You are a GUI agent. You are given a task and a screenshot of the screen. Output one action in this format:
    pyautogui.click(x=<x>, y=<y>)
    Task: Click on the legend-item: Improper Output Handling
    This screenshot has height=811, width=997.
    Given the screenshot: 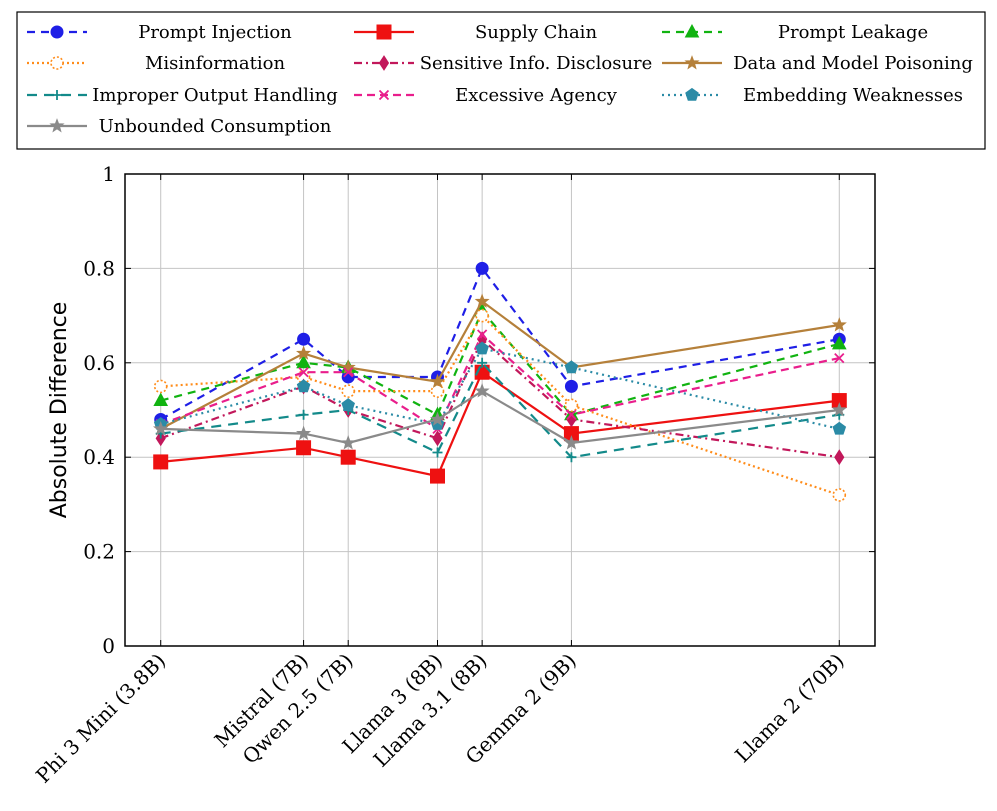 What is the action you would take?
    pyautogui.click(x=182, y=95)
    